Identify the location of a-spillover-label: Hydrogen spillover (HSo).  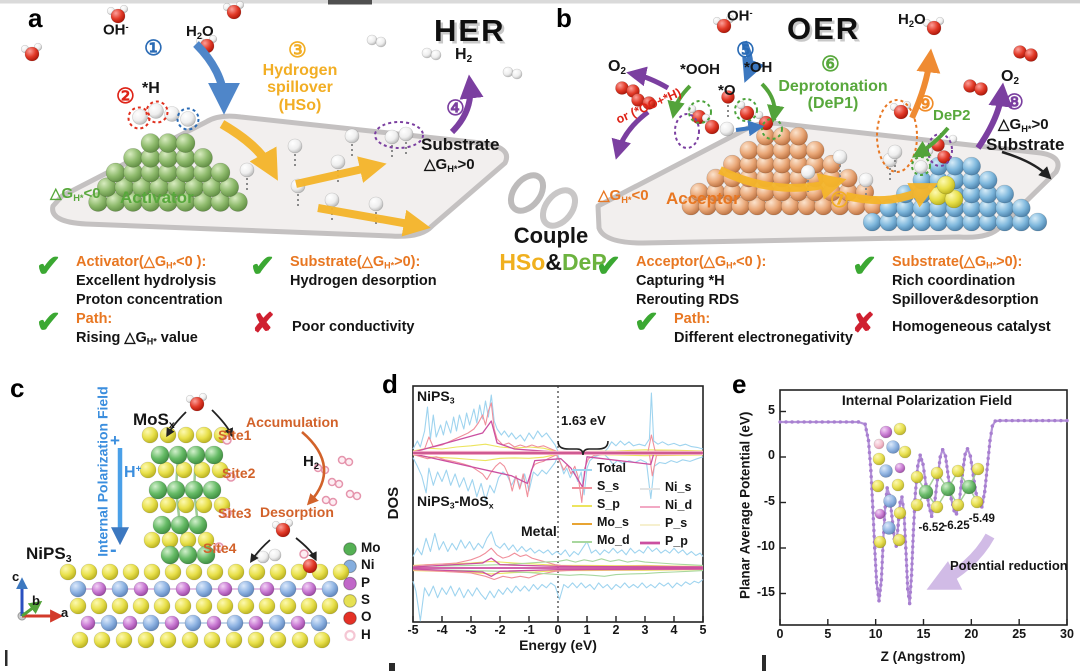
(300, 88).